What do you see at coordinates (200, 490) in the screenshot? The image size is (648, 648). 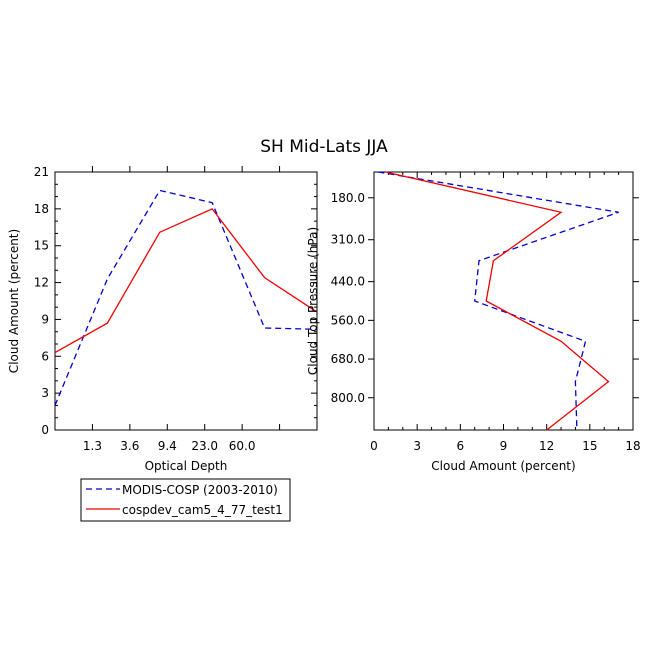 I see `legend-label-modis: MODIS-COSP (2003-2010)` at bounding box center [200, 490].